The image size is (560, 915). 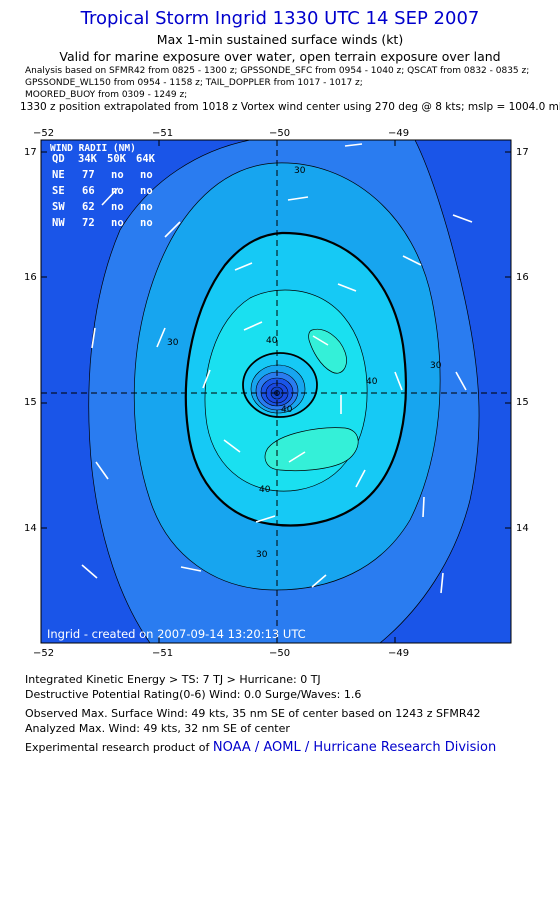 I want to click on subtitle-winds: Max 1-min sustained surface winds (kt), so click(x=280, y=39).